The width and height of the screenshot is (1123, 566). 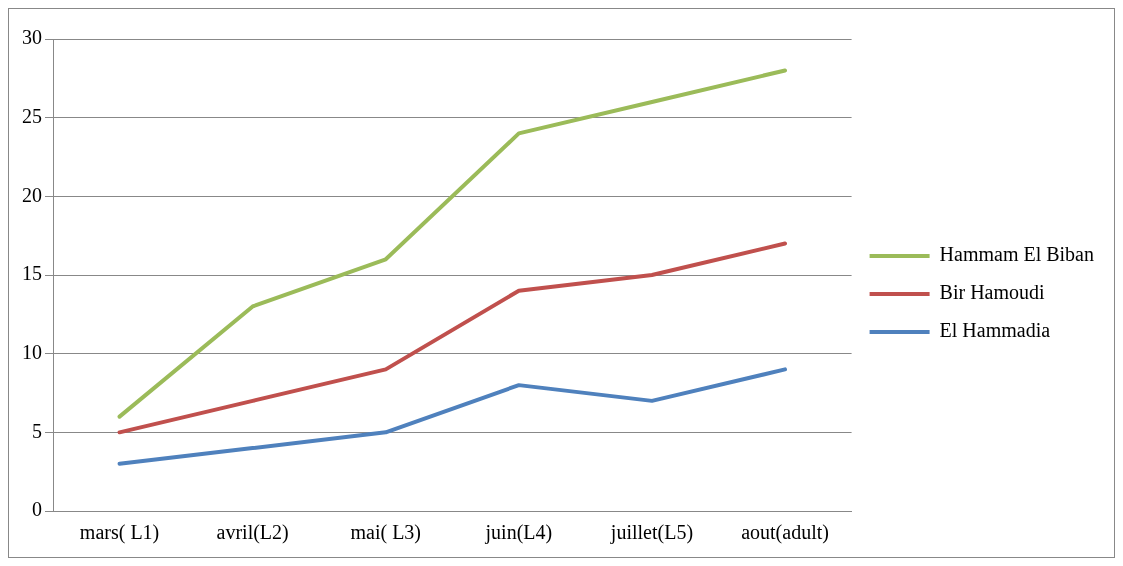 What do you see at coordinates (32, 194) in the screenshot?
I see `y-tick-label: 20` at bounding box center [32, 194].